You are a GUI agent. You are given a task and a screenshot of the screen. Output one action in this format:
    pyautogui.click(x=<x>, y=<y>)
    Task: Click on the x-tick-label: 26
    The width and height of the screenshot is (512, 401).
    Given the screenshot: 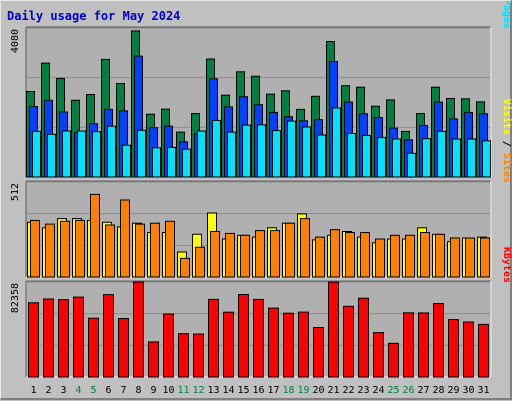 What is the action you would take?
    pyautogui.click(x=408, y=390)
    